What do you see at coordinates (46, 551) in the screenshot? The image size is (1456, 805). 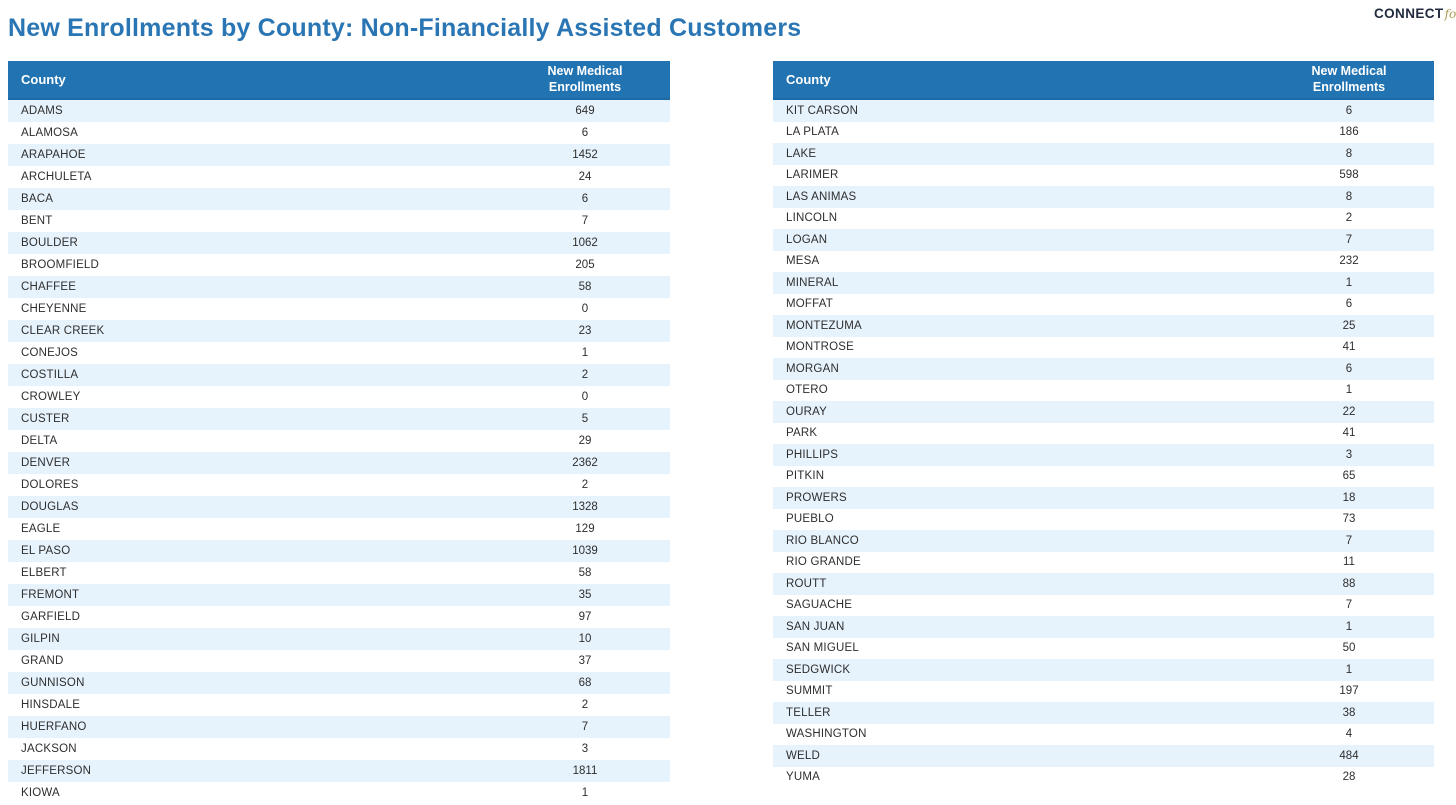 I see `county-name-cell: EL PASO` at bounding box center [46, 551].